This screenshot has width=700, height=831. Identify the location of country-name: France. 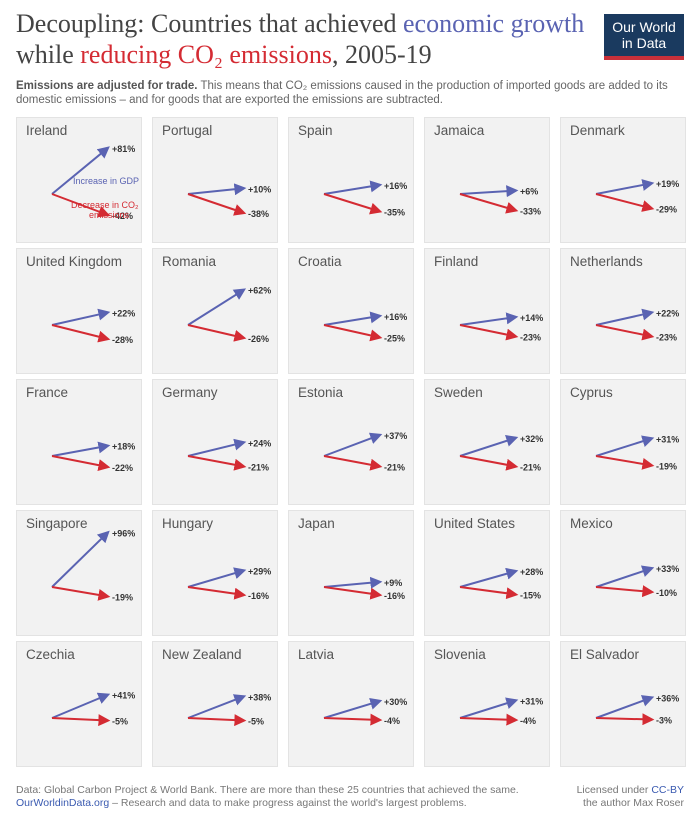
(47, 392).